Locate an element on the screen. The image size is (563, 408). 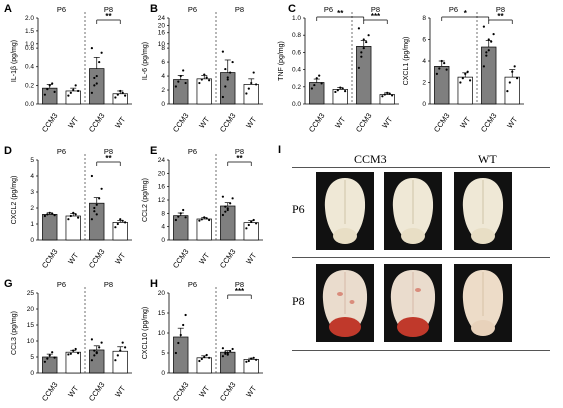
panel-label: D is located at coordinates (8, 151).